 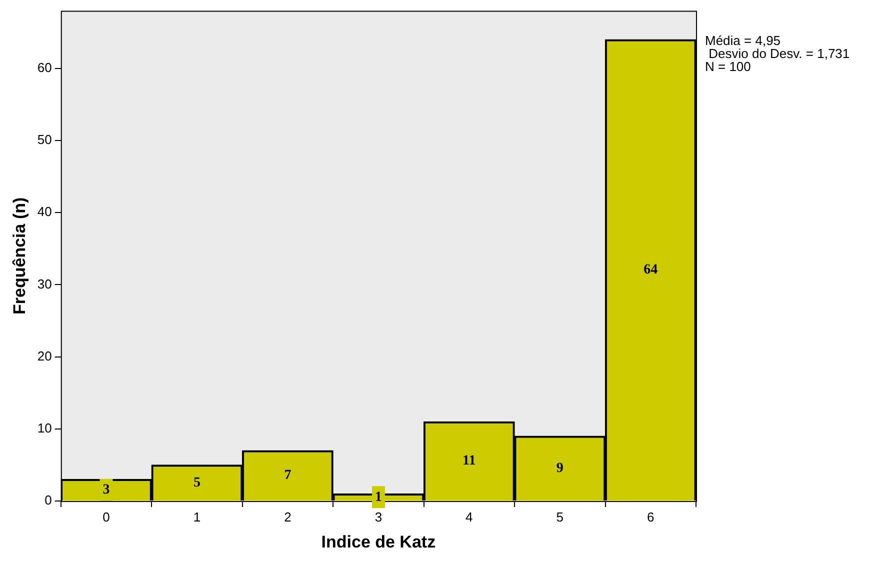 I want to click on x-tick-label: 6, so click(x=650, y=516).